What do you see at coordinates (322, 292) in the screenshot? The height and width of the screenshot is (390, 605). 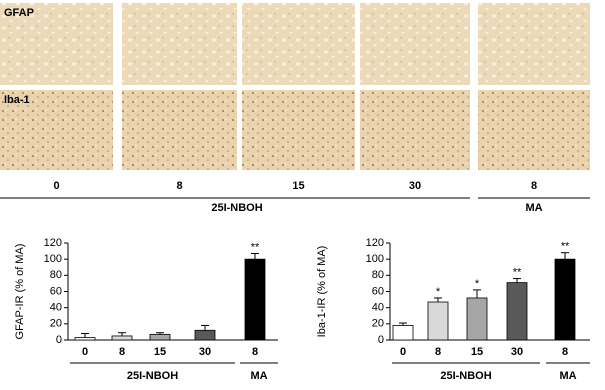 I see `y-axis-label: Iba-1-IR (% of MA)` at bounding box center [322, 292].